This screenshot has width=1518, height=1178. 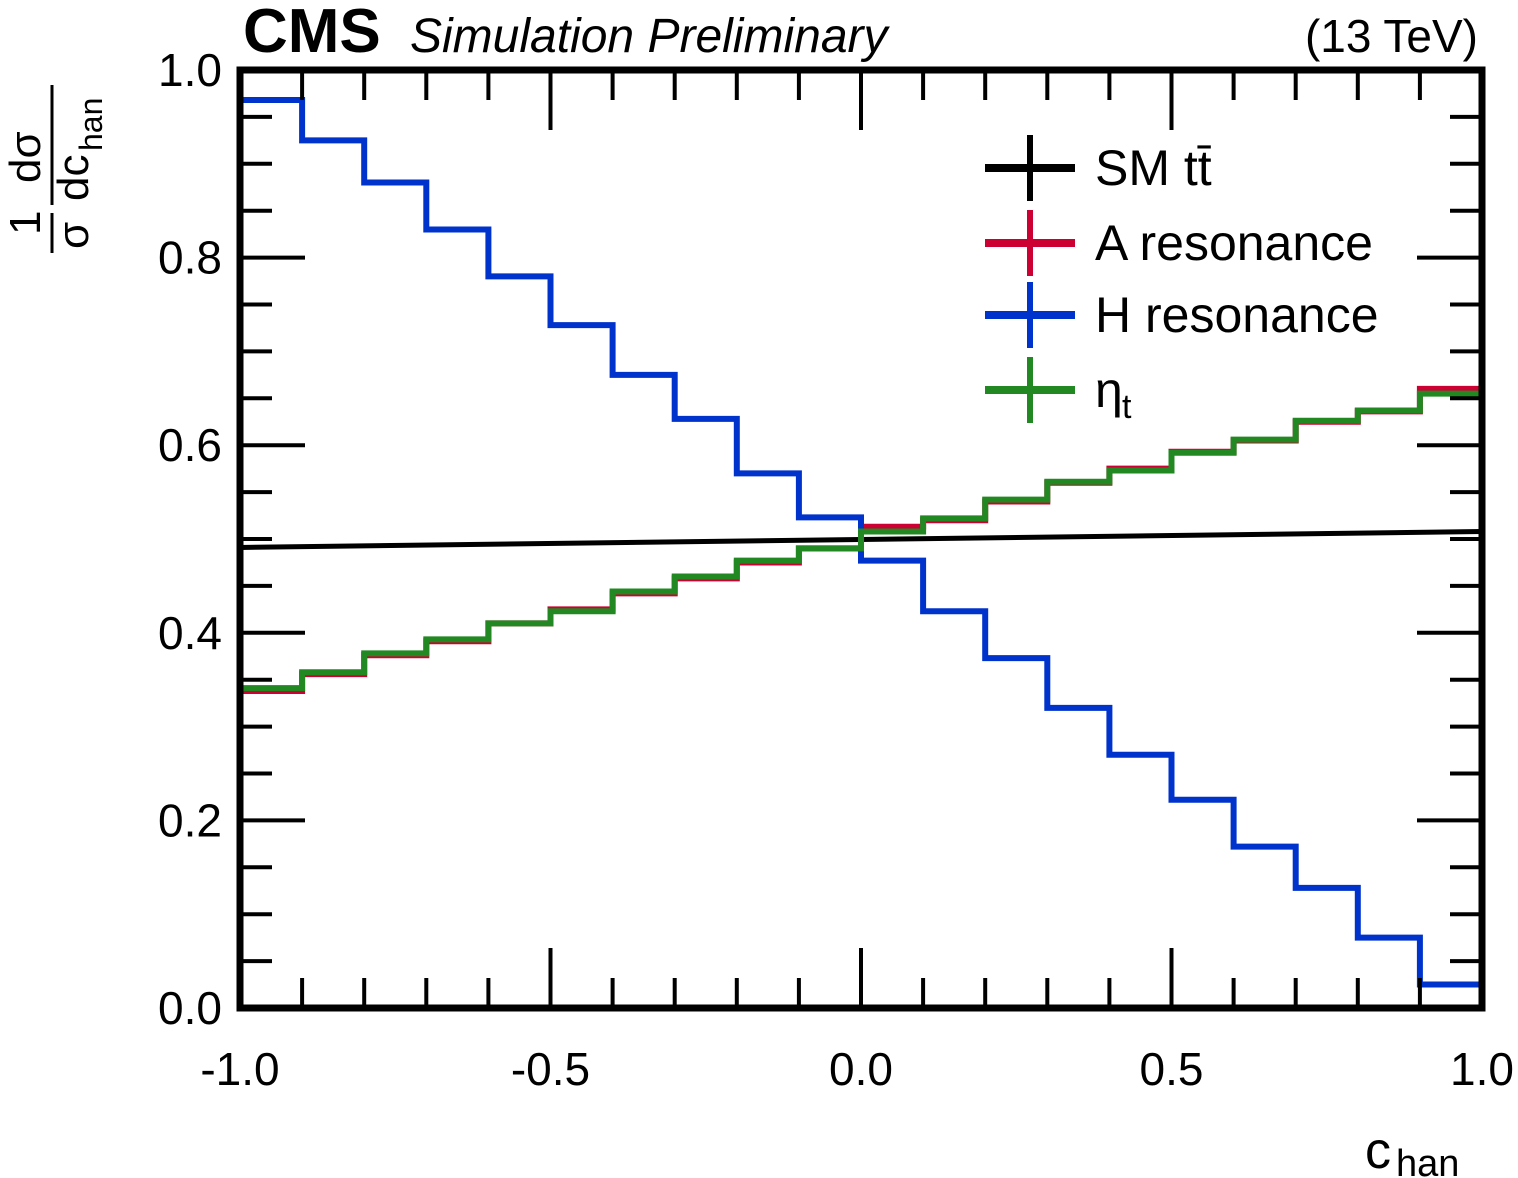 What do you see at coordinates (1182, 280) in the screenshot?
I see `legend: SM tt̄ A resonance H resonance η t` at bounding box center [1182, 280].